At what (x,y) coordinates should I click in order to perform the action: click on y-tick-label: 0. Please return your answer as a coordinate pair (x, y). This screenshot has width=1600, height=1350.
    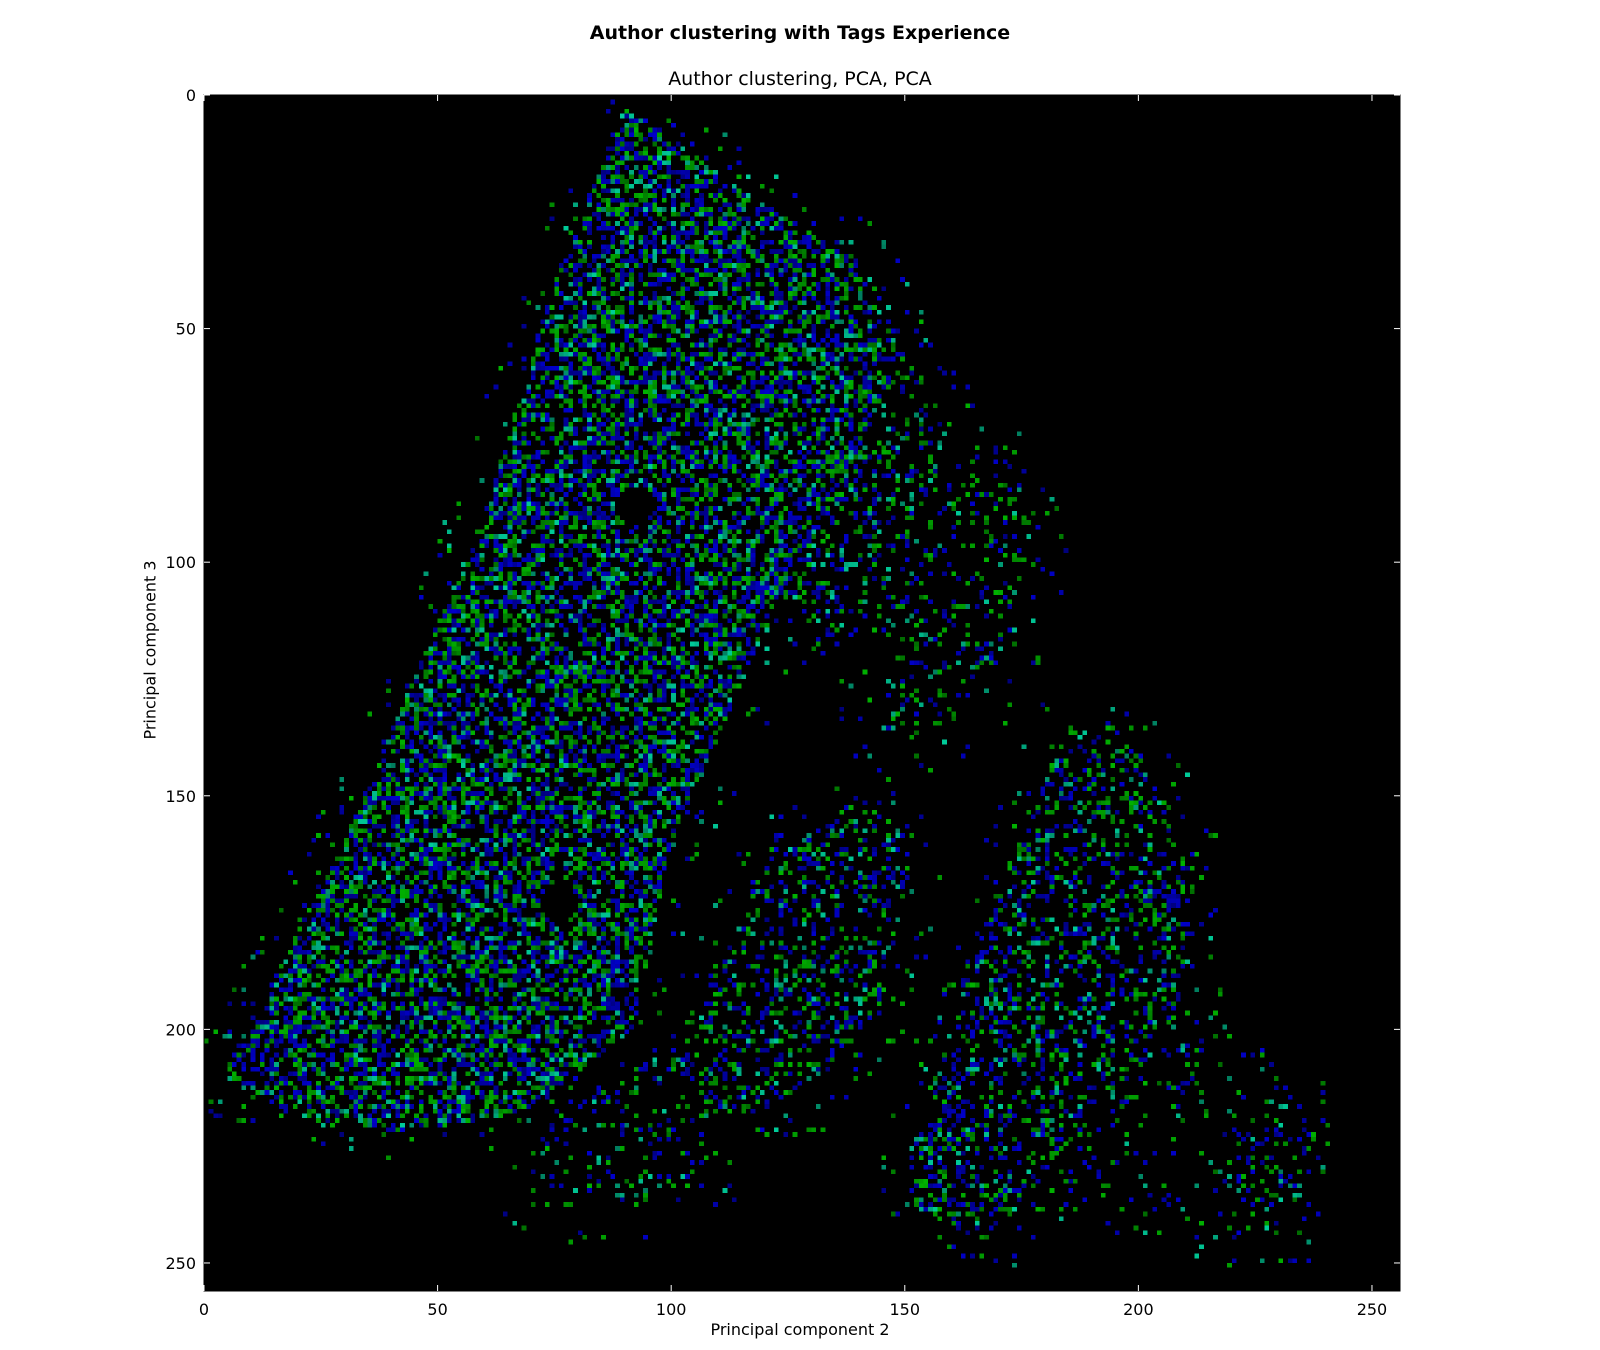
    Looking at the image, I should click on (191, 95).